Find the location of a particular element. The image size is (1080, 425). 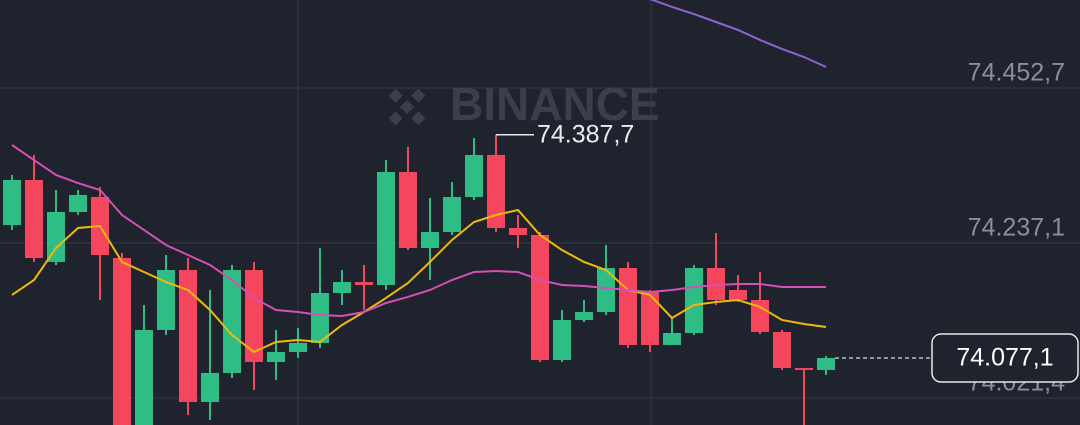

y-tick-label: 74.237,1 is located at coordinates (1016, 228).